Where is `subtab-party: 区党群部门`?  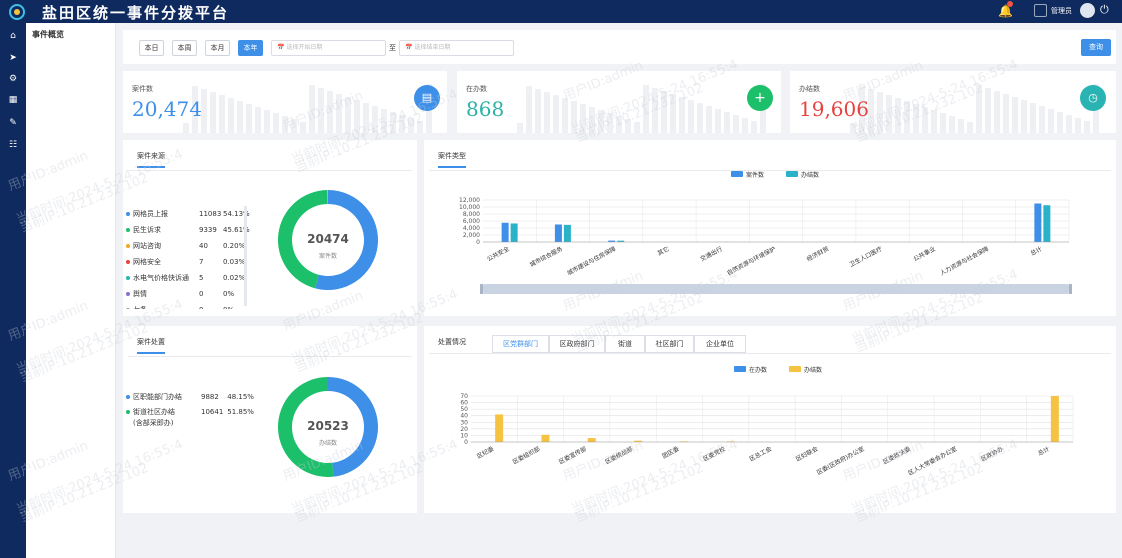 subtab-party: 区党群部门 is located at coordinates (520, 344).